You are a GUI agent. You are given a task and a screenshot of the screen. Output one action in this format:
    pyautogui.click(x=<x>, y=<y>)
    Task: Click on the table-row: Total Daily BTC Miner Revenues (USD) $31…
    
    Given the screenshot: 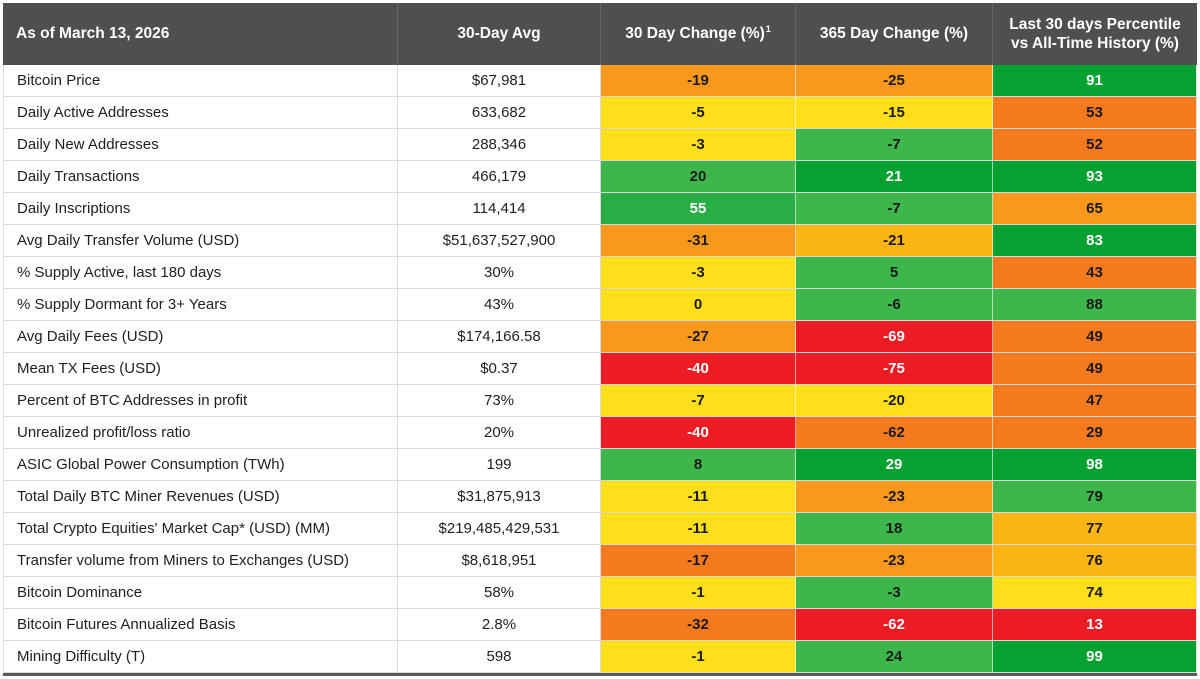 What is the action you would take?
    pyautogui.click(x=600, y=497)
    